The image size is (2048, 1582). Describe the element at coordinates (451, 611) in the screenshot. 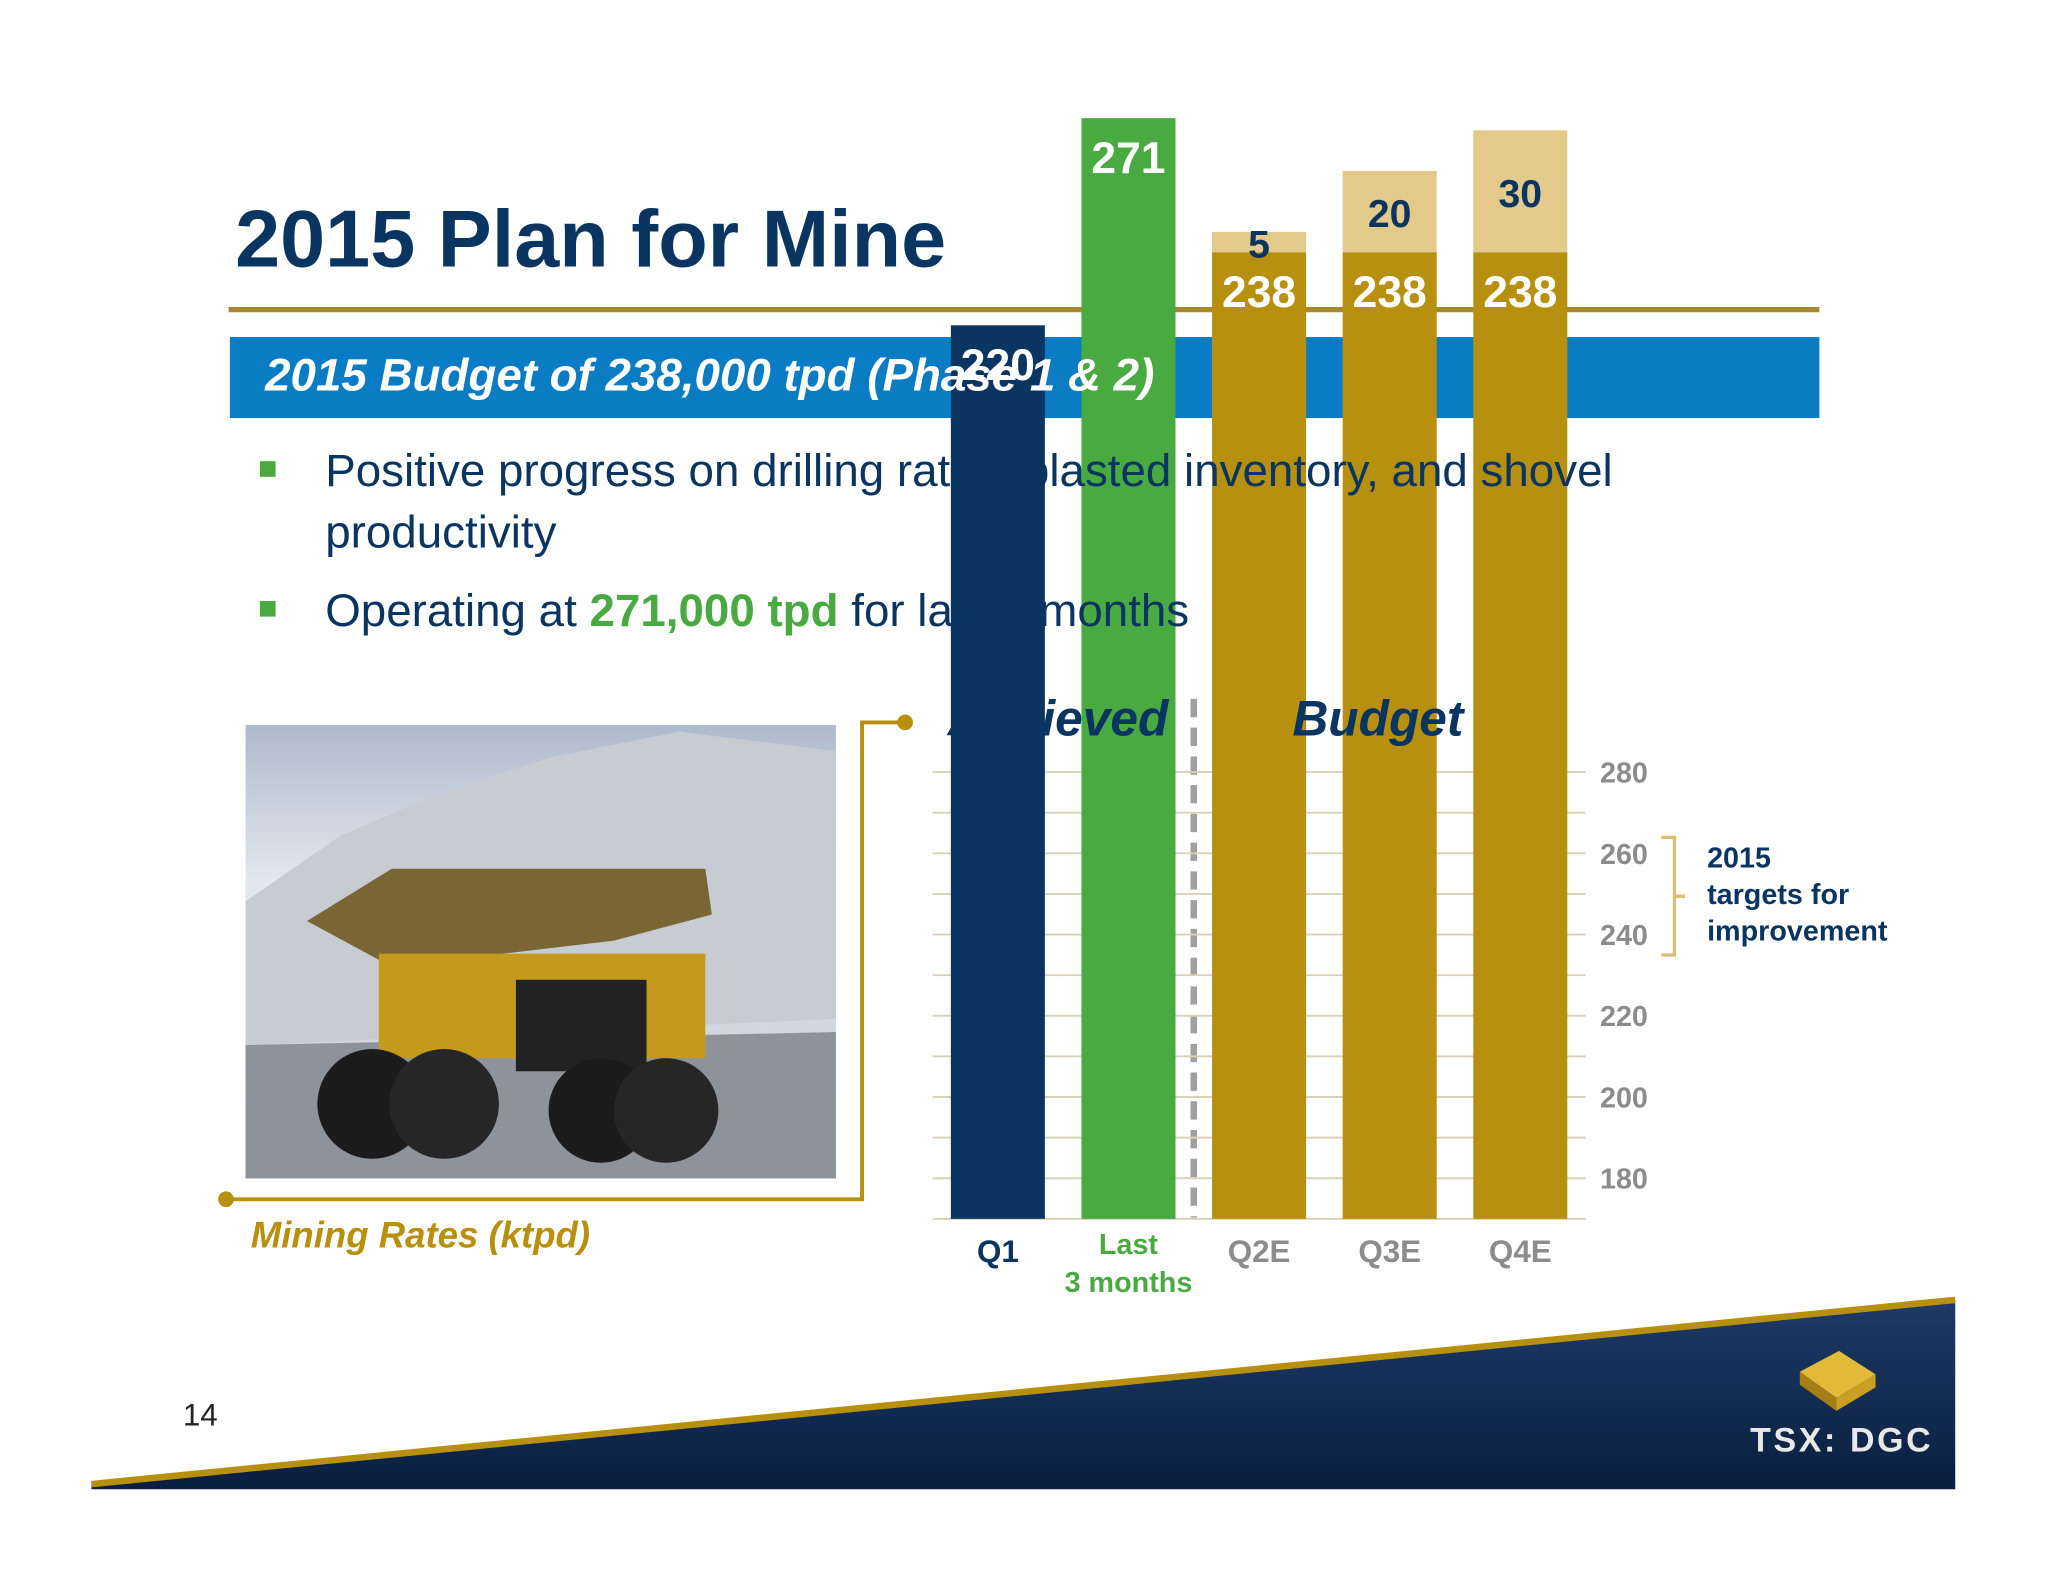

I see `bullet-text: Operating at` at that location.